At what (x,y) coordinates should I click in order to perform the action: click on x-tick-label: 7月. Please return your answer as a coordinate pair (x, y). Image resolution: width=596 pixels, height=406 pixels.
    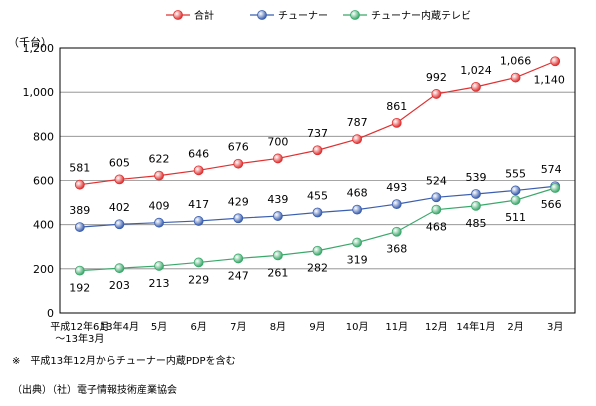
    Looking at the image, I should click on (238, 327).